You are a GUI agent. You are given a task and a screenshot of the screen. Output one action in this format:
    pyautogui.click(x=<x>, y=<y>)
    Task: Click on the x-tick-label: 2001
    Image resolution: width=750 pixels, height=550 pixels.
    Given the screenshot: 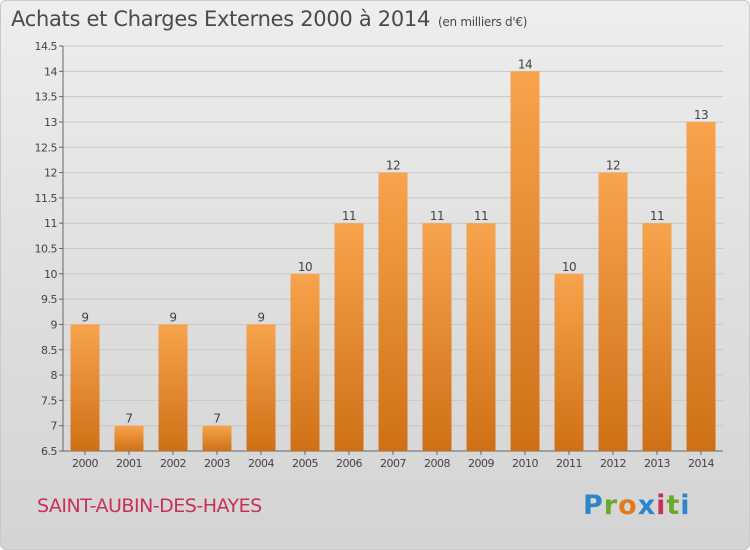 What is the action you would take?
    pyautogui.click(x=129, y=463)
    